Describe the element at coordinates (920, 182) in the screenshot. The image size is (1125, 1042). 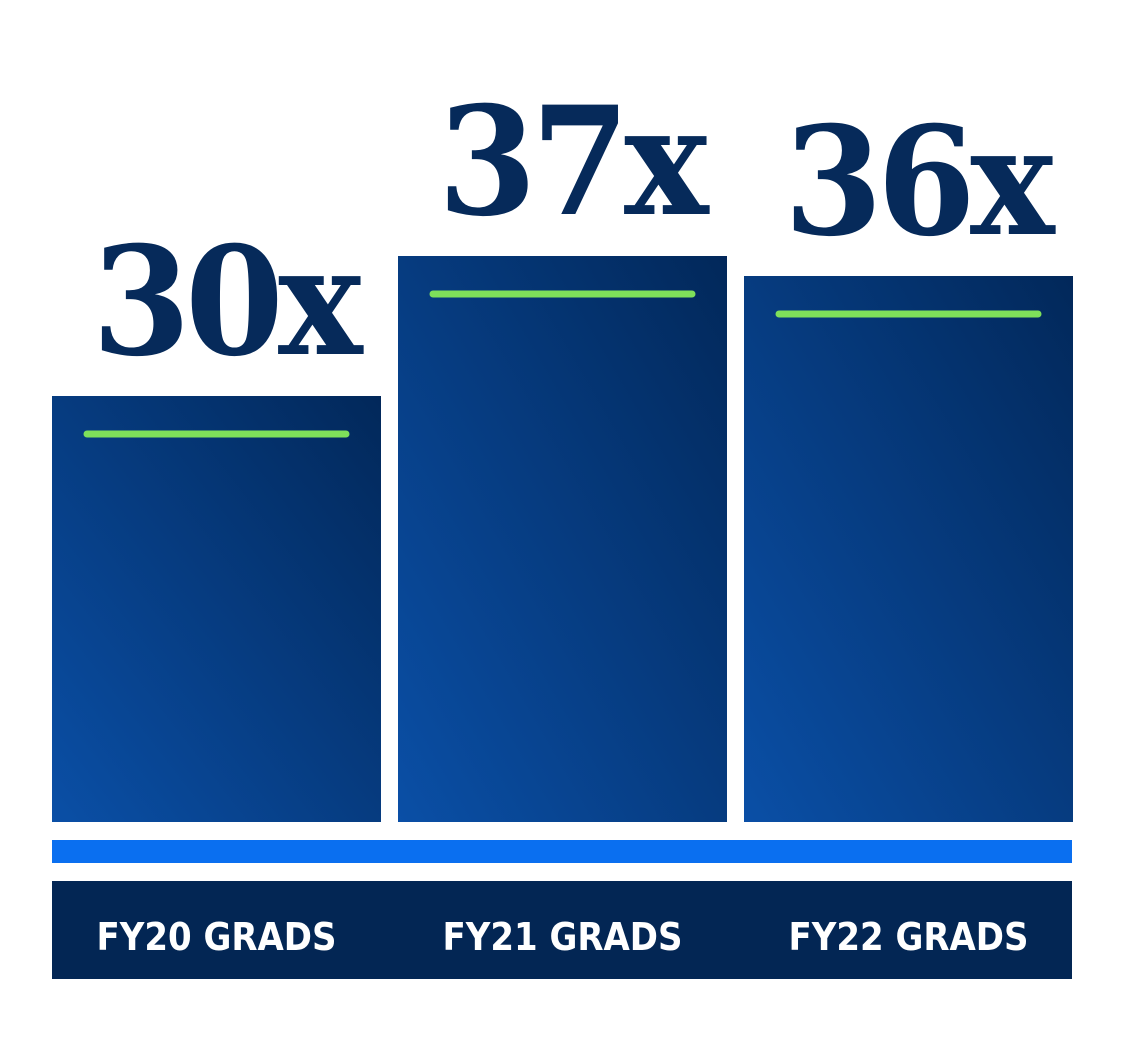
I see `value-label-3: 36x` at that location.